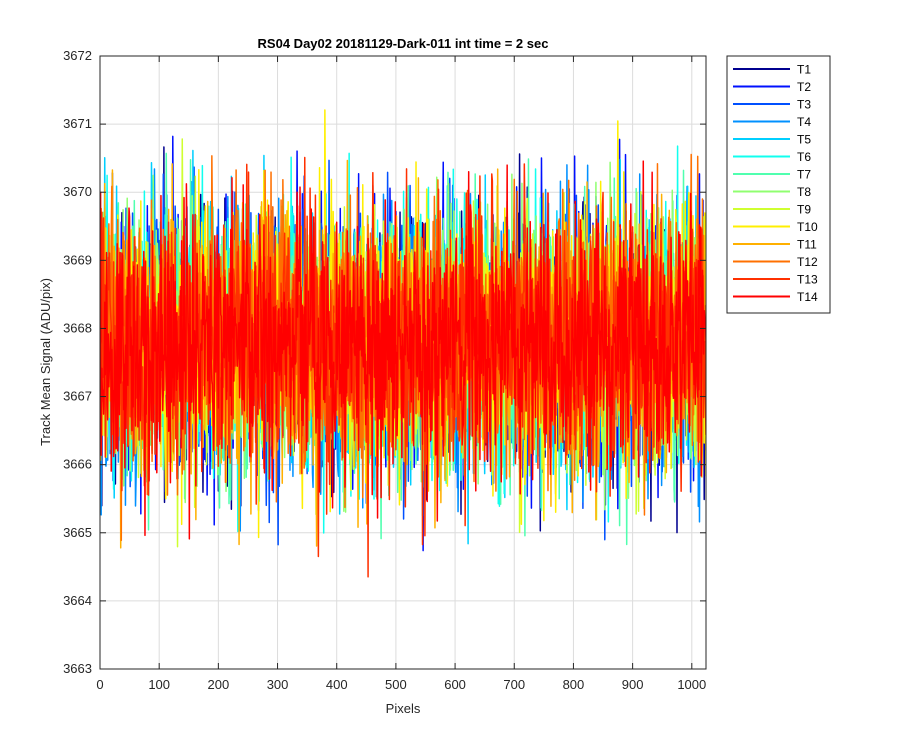 This screenshot has width=900, height=750. I want to click on legend-item-t11: T11, so click(775, 245).